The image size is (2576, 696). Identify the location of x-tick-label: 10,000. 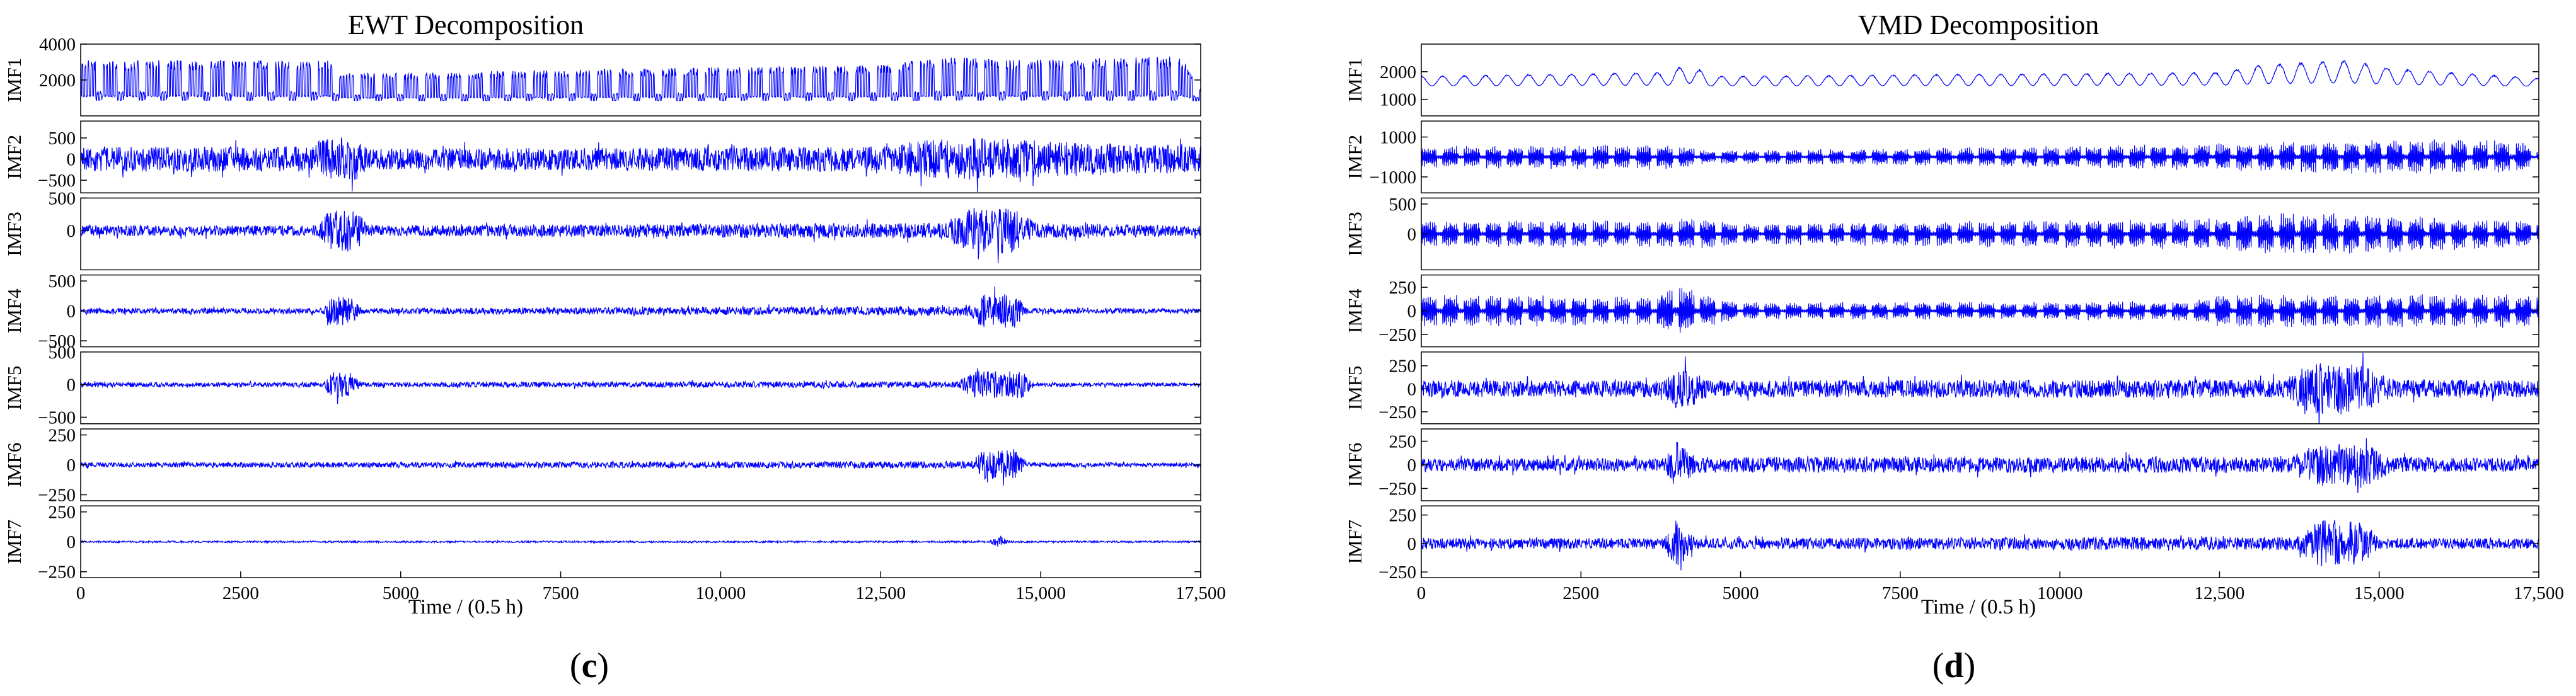
(721, 593).